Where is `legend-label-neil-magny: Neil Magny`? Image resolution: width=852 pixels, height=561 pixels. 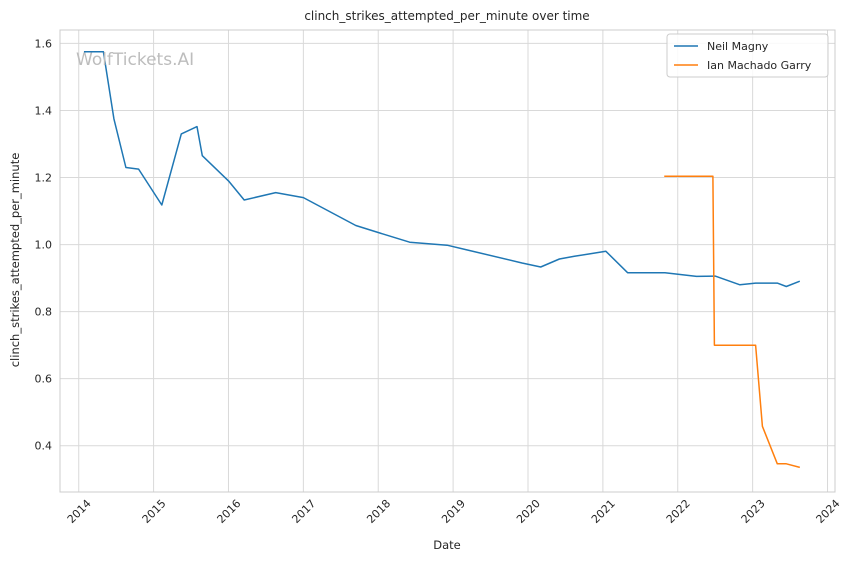 legend-label-neil-magny: Neil Magny is located at coordinates (738, 46).